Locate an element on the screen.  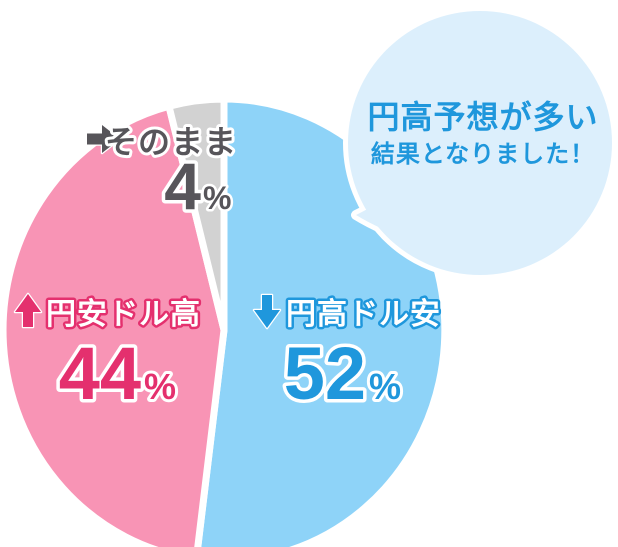
slice-label-enyasu: 円安ドル高 is located at coordinates (123, 314).